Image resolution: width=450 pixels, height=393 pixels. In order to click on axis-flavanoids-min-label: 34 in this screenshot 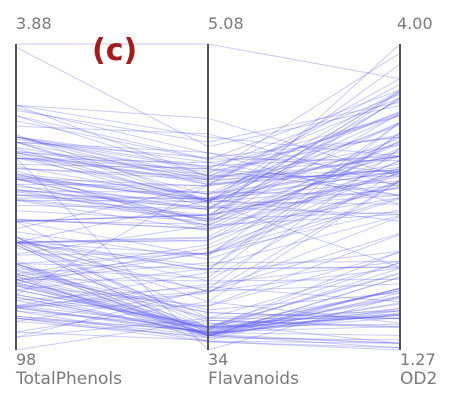, I will do `click(218, 359)`.